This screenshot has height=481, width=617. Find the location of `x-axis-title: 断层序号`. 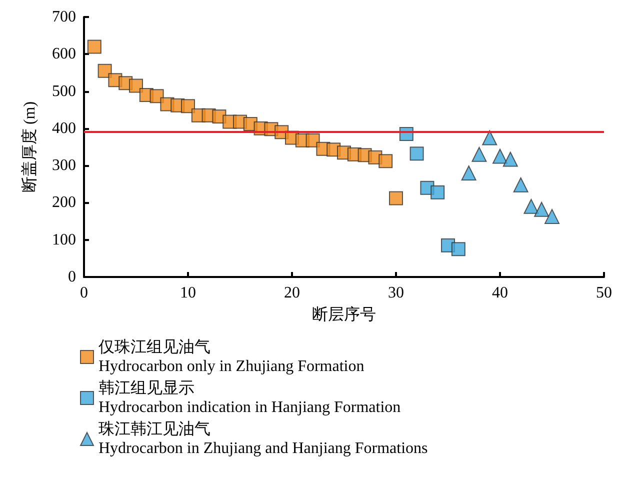

x-axis-title: 断层序号 is located at coordinates (344, 315).